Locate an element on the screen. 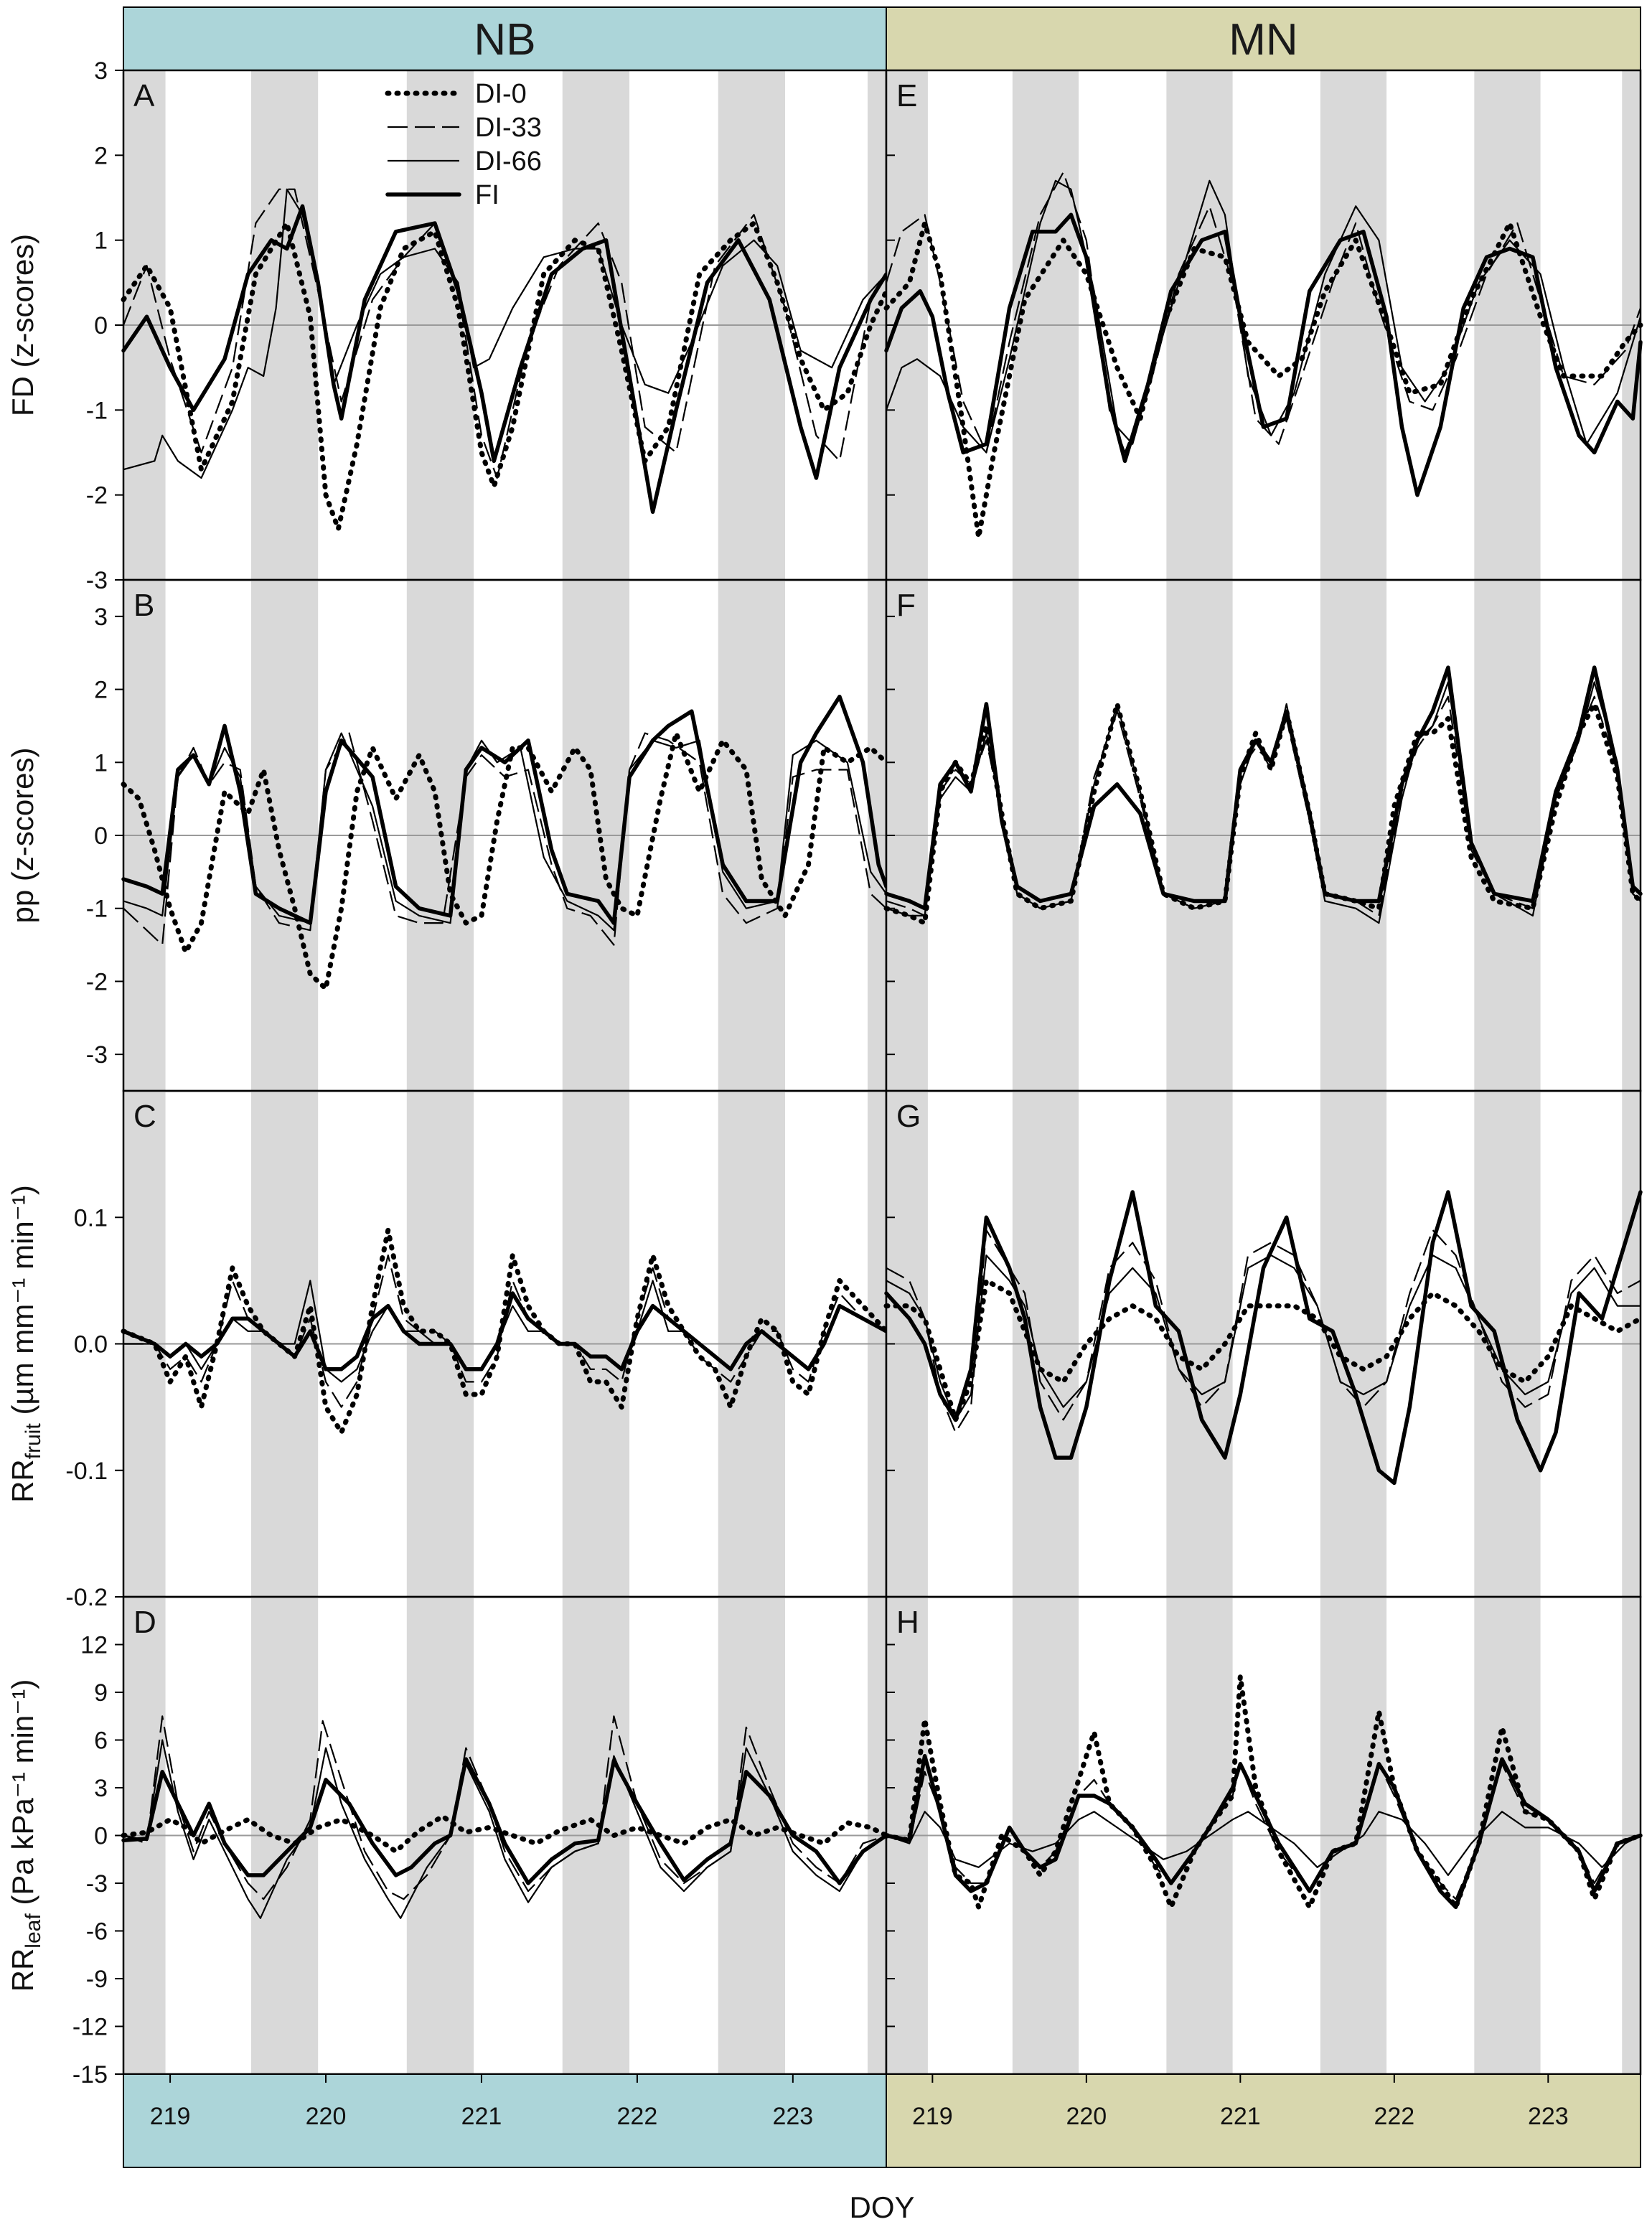 The height and width of the screenshot is (2232, 1652). y-tick-label: 6 is located at coordinates (101, 1741).